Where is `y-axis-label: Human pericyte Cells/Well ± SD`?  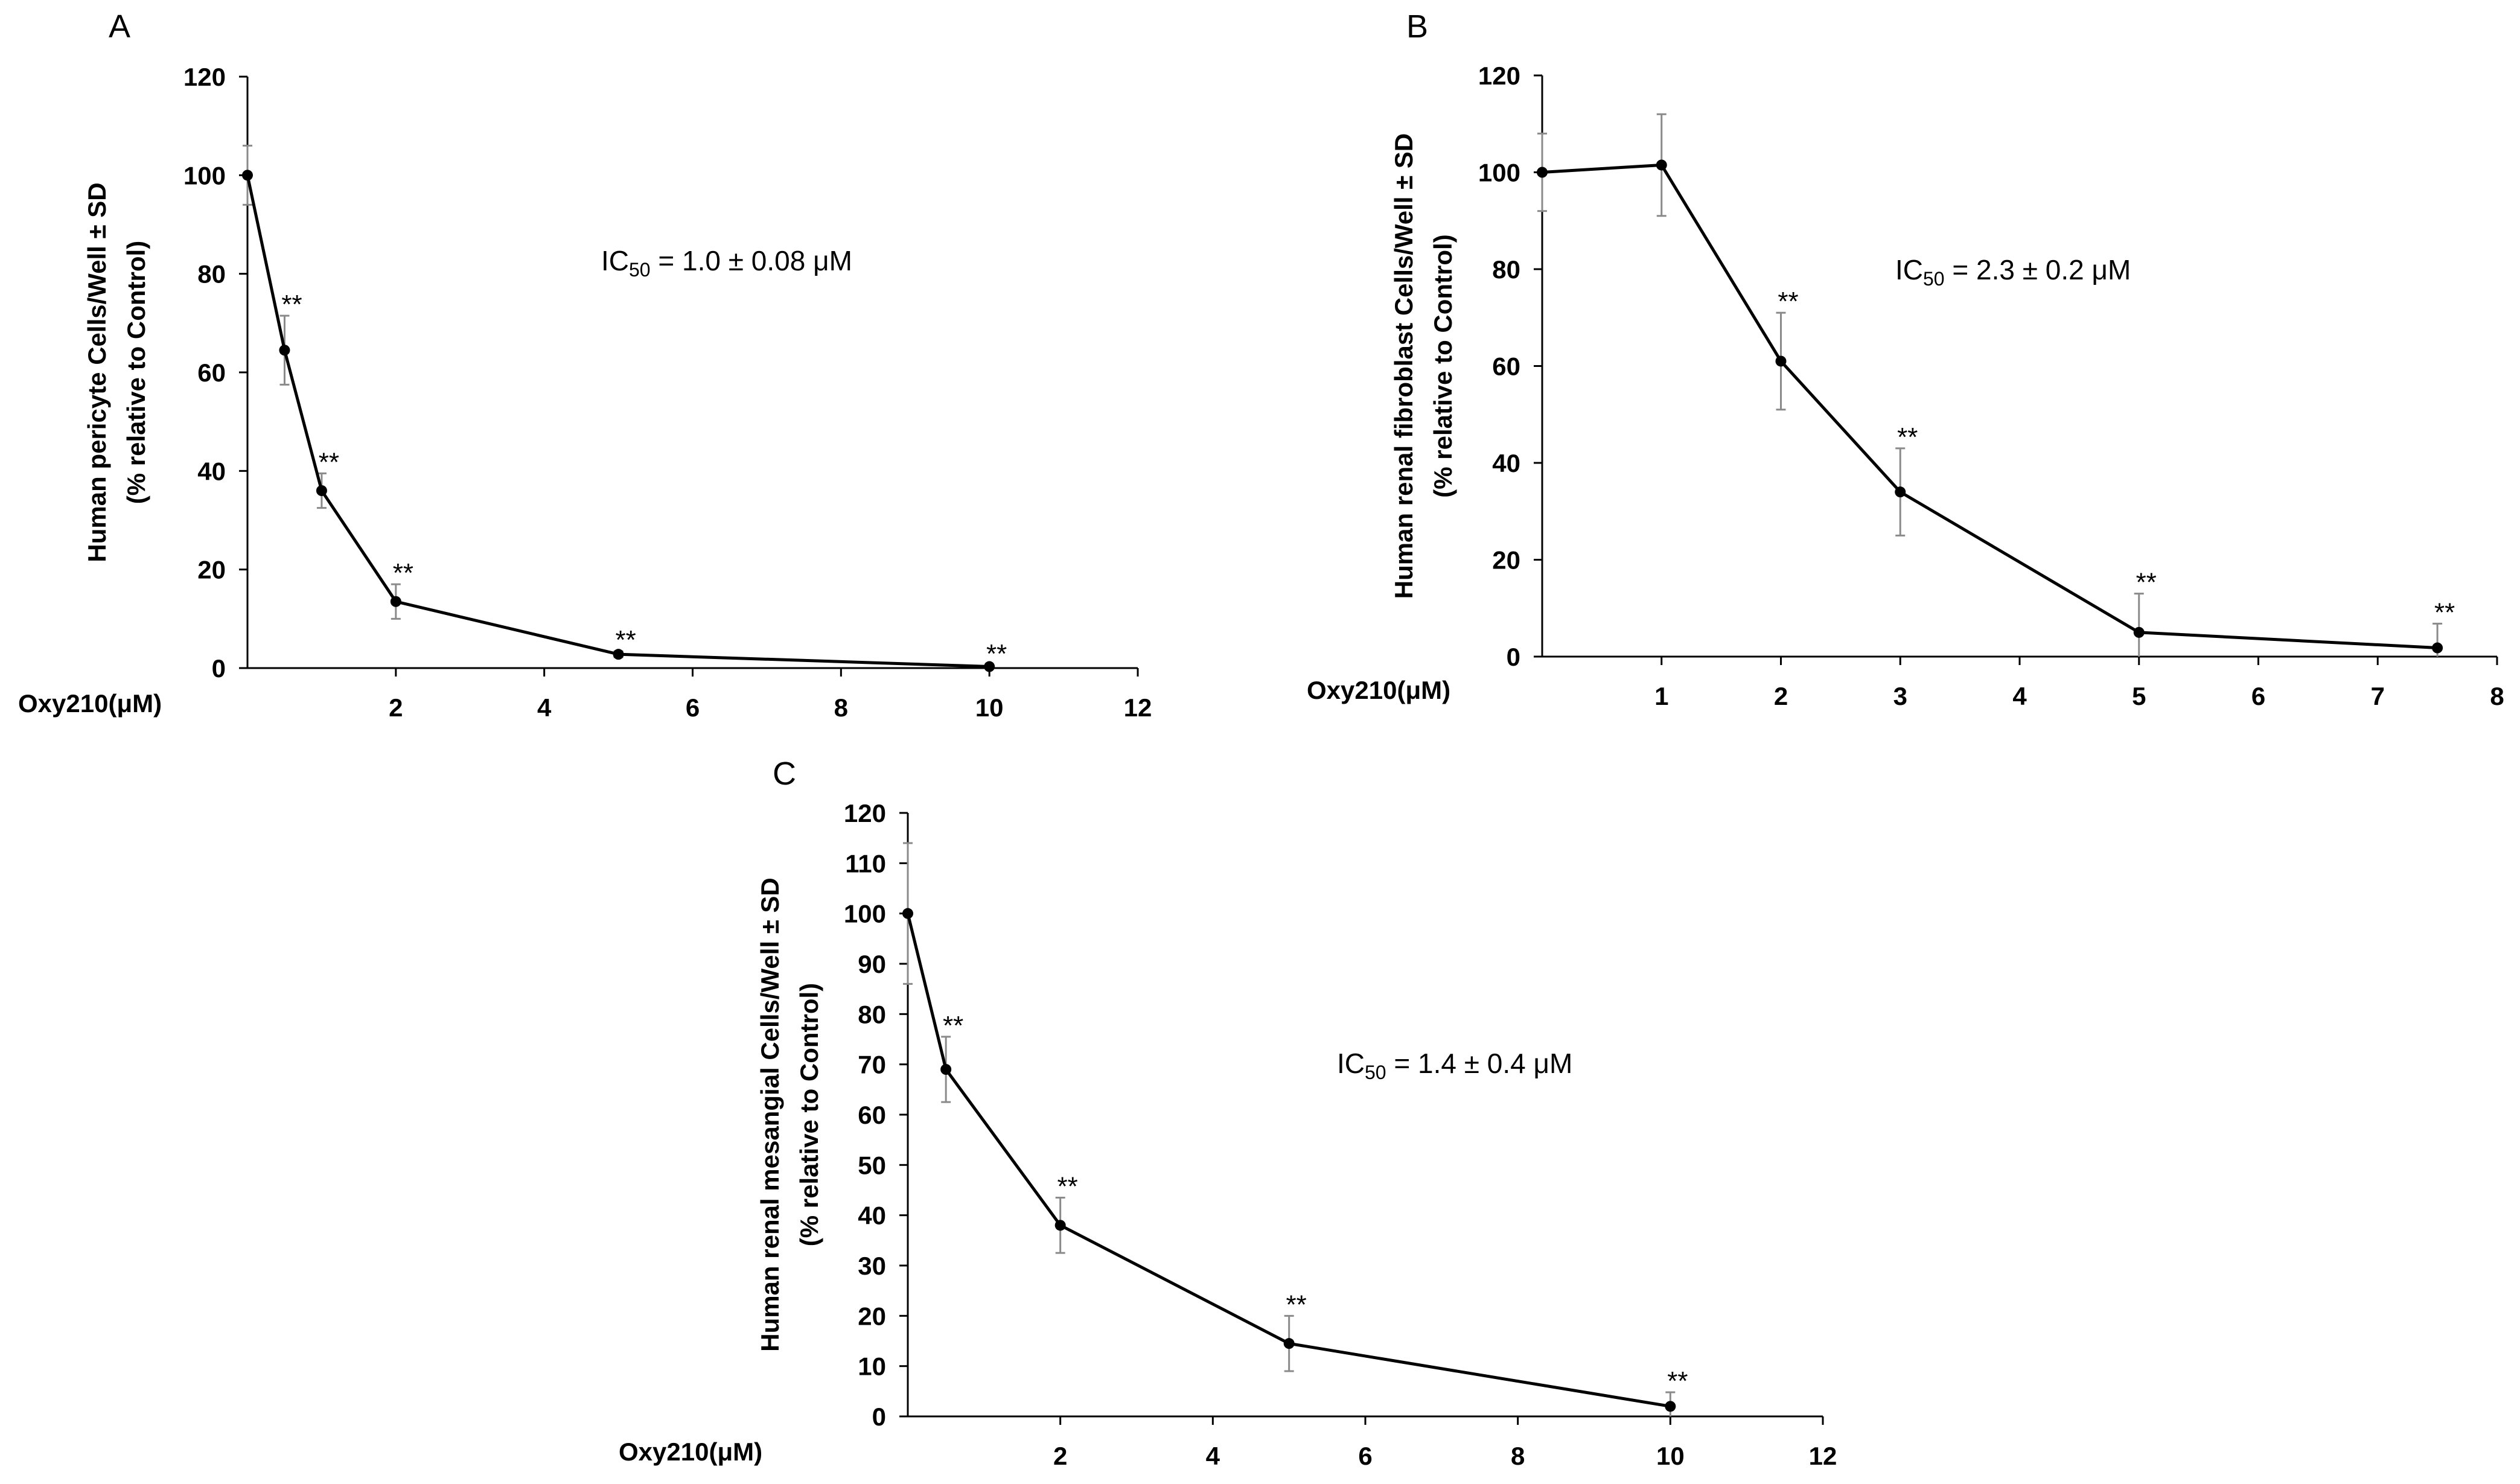
y-axis-label: Human pericyte Cells/Well ± SD is located at coordinates (97, 372).